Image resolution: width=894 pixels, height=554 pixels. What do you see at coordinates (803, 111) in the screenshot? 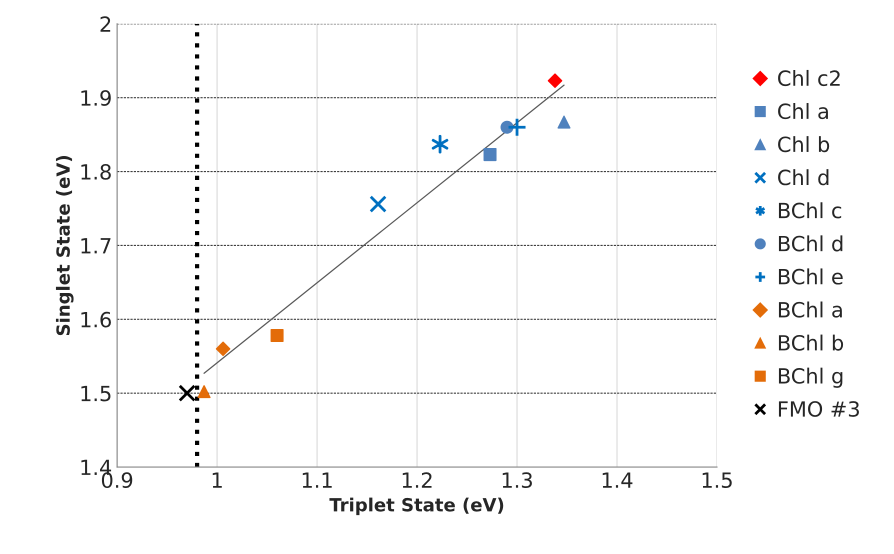
I see `legend-label: Chl a` at bounding box center [803, 111].